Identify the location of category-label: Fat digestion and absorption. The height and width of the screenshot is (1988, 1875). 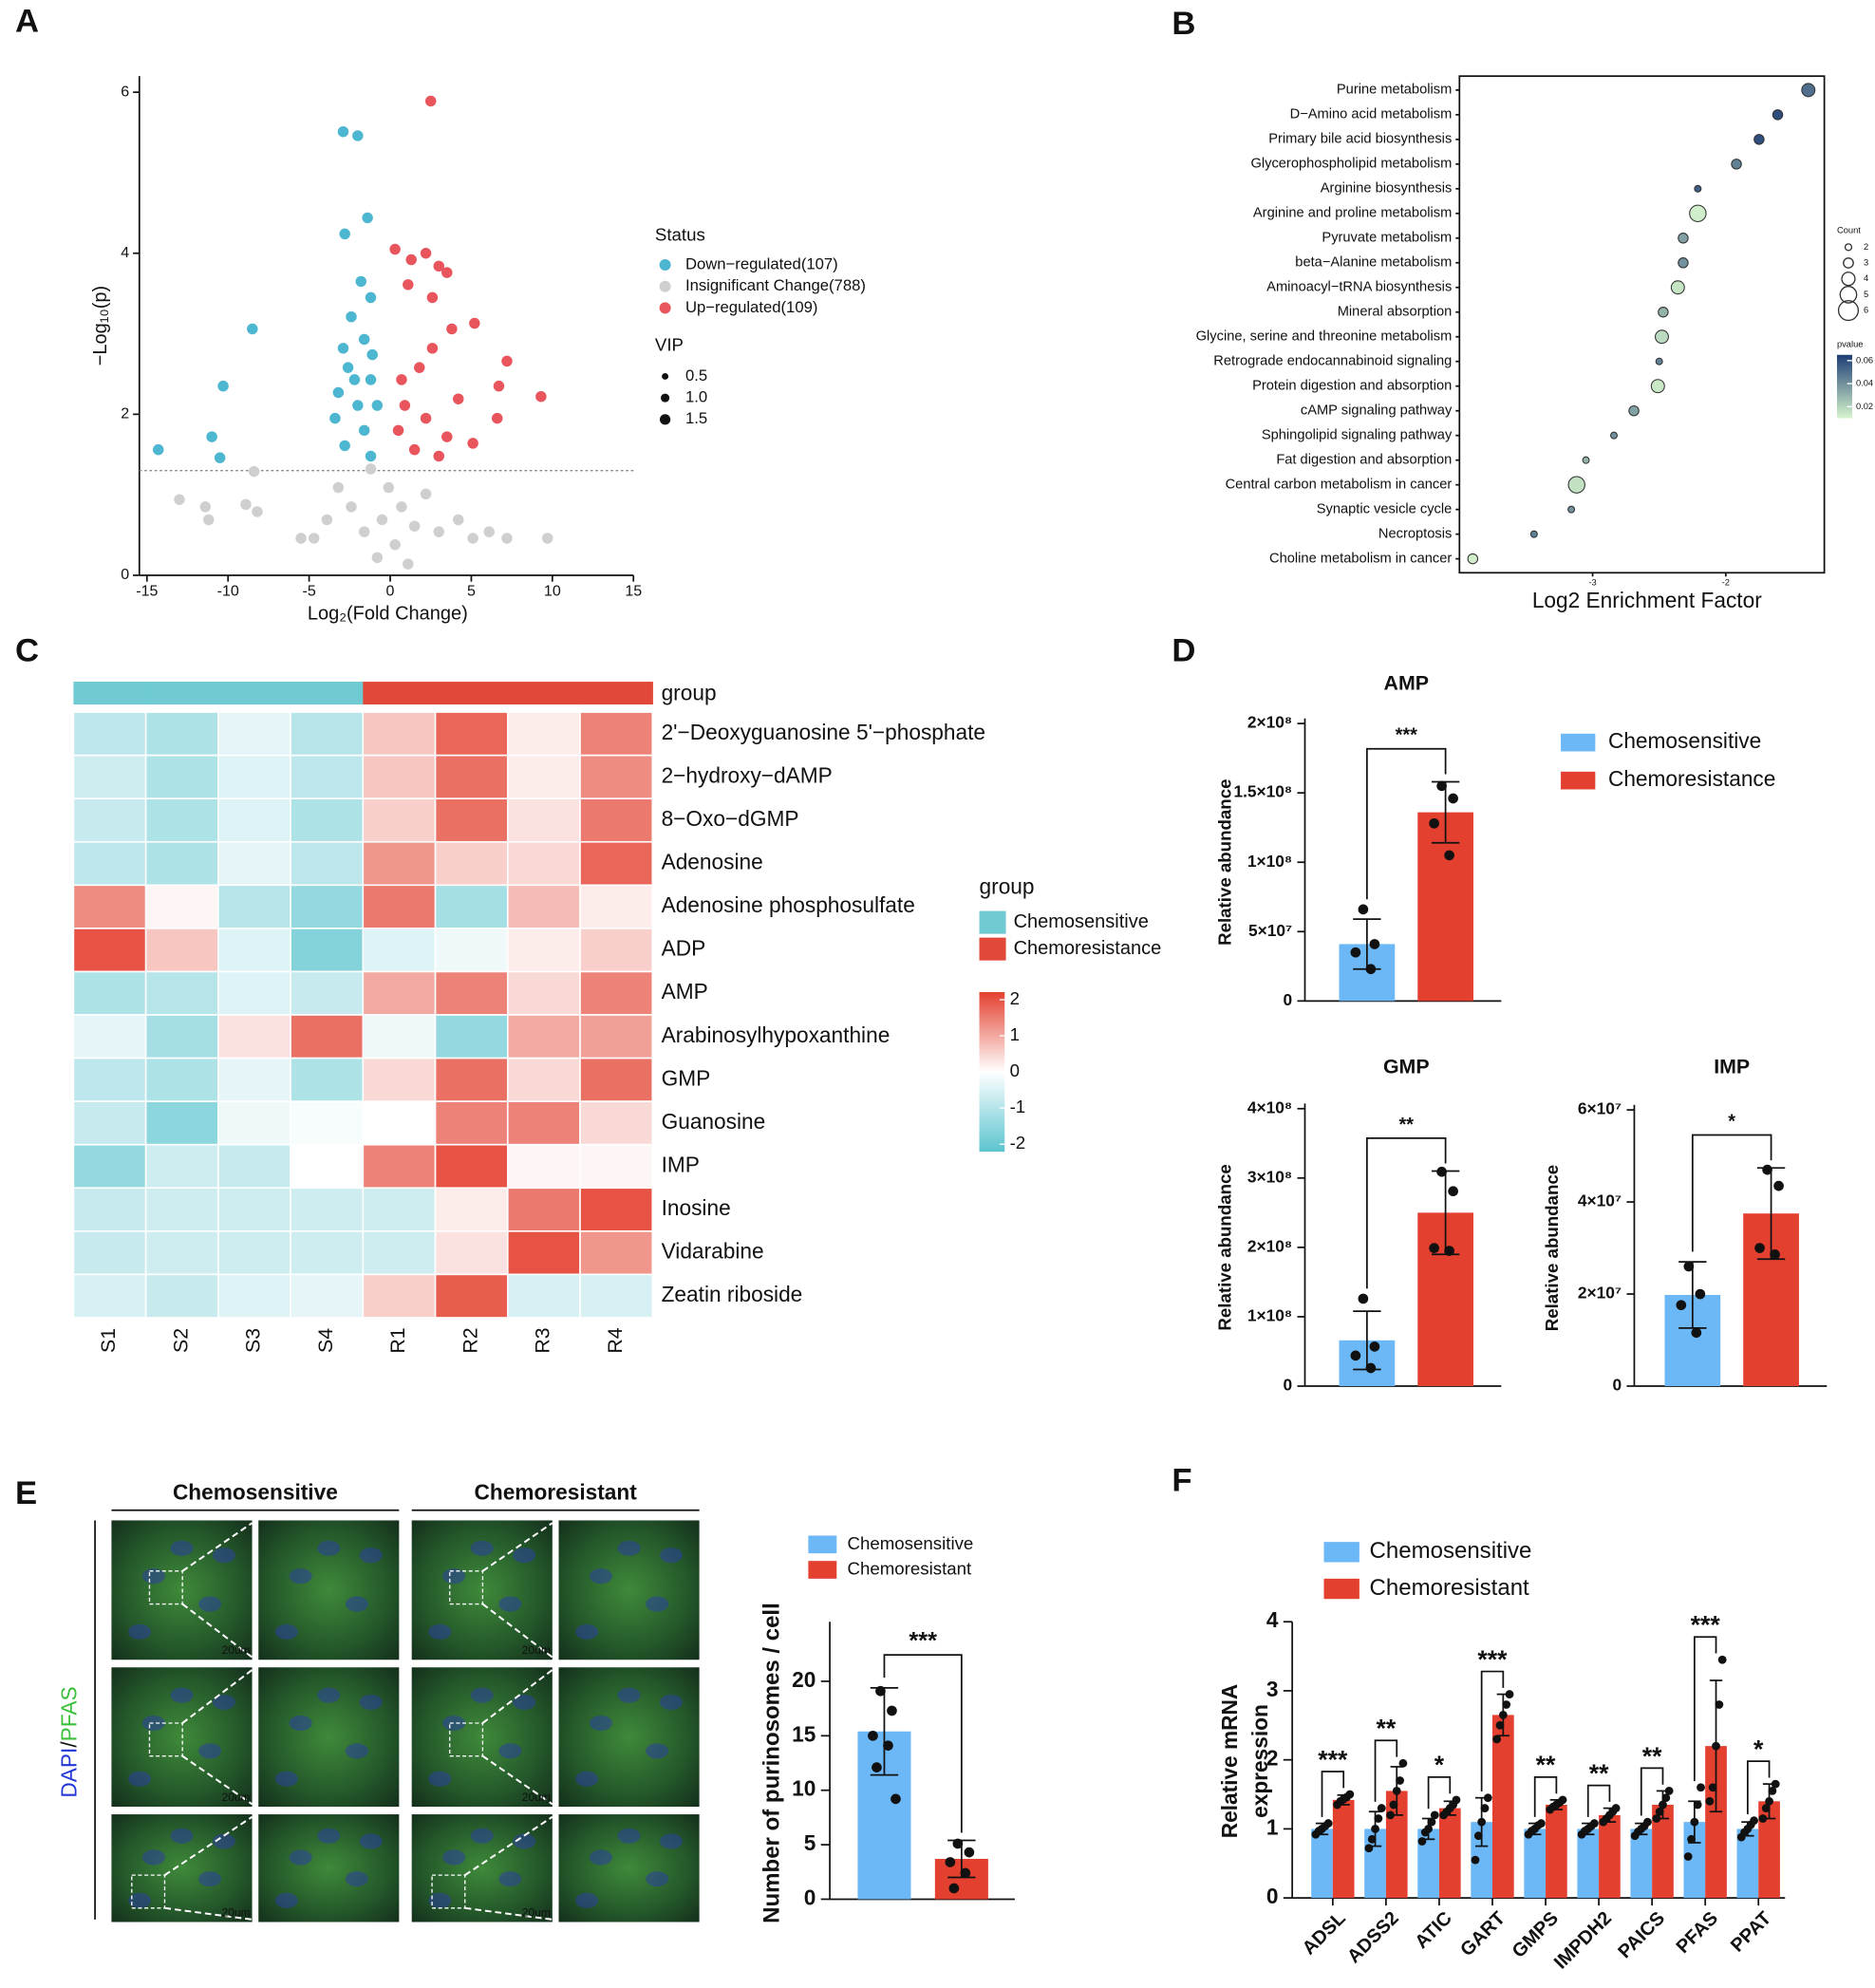
(1364, 460).